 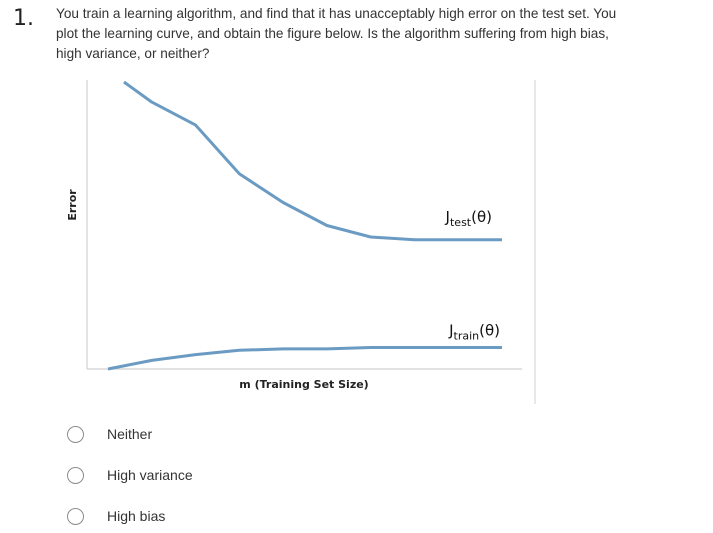 What do you see at coordinates (214, 476) in the screenshot?
I see `option-high-variance: High variance` at bounding box center [214, 476].